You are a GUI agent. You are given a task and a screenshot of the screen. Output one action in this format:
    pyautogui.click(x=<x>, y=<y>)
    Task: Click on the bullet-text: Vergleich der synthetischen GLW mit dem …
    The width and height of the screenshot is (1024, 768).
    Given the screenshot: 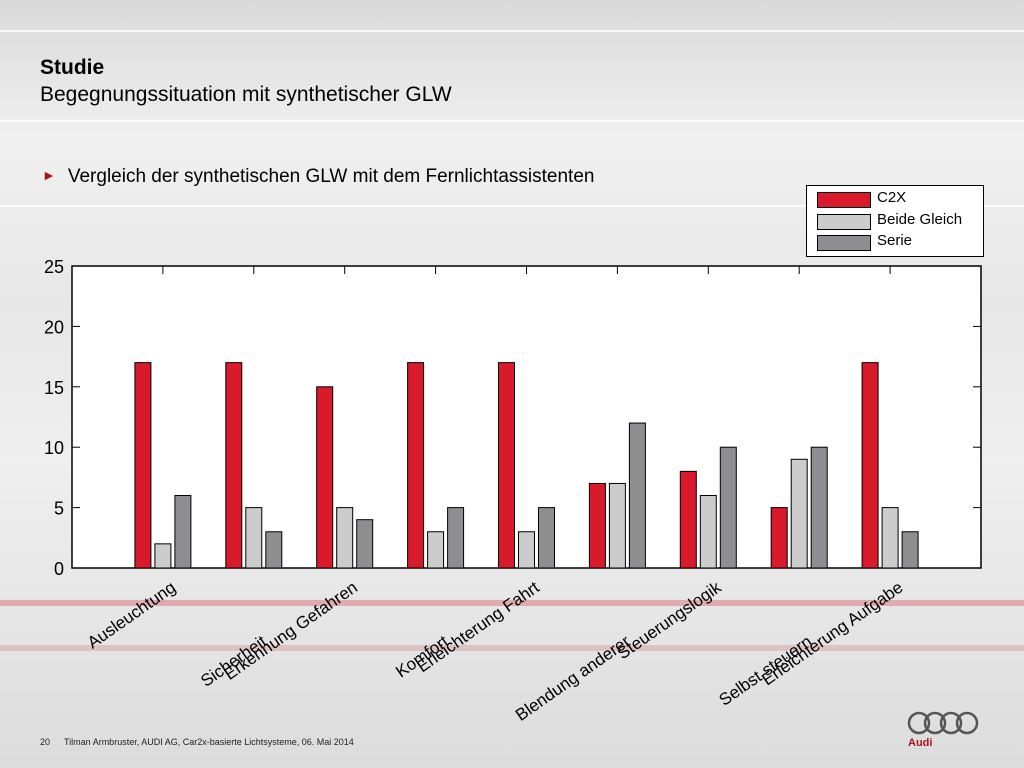 What is the action you would take?
    pyautogui.click(x=331, y=176)
    